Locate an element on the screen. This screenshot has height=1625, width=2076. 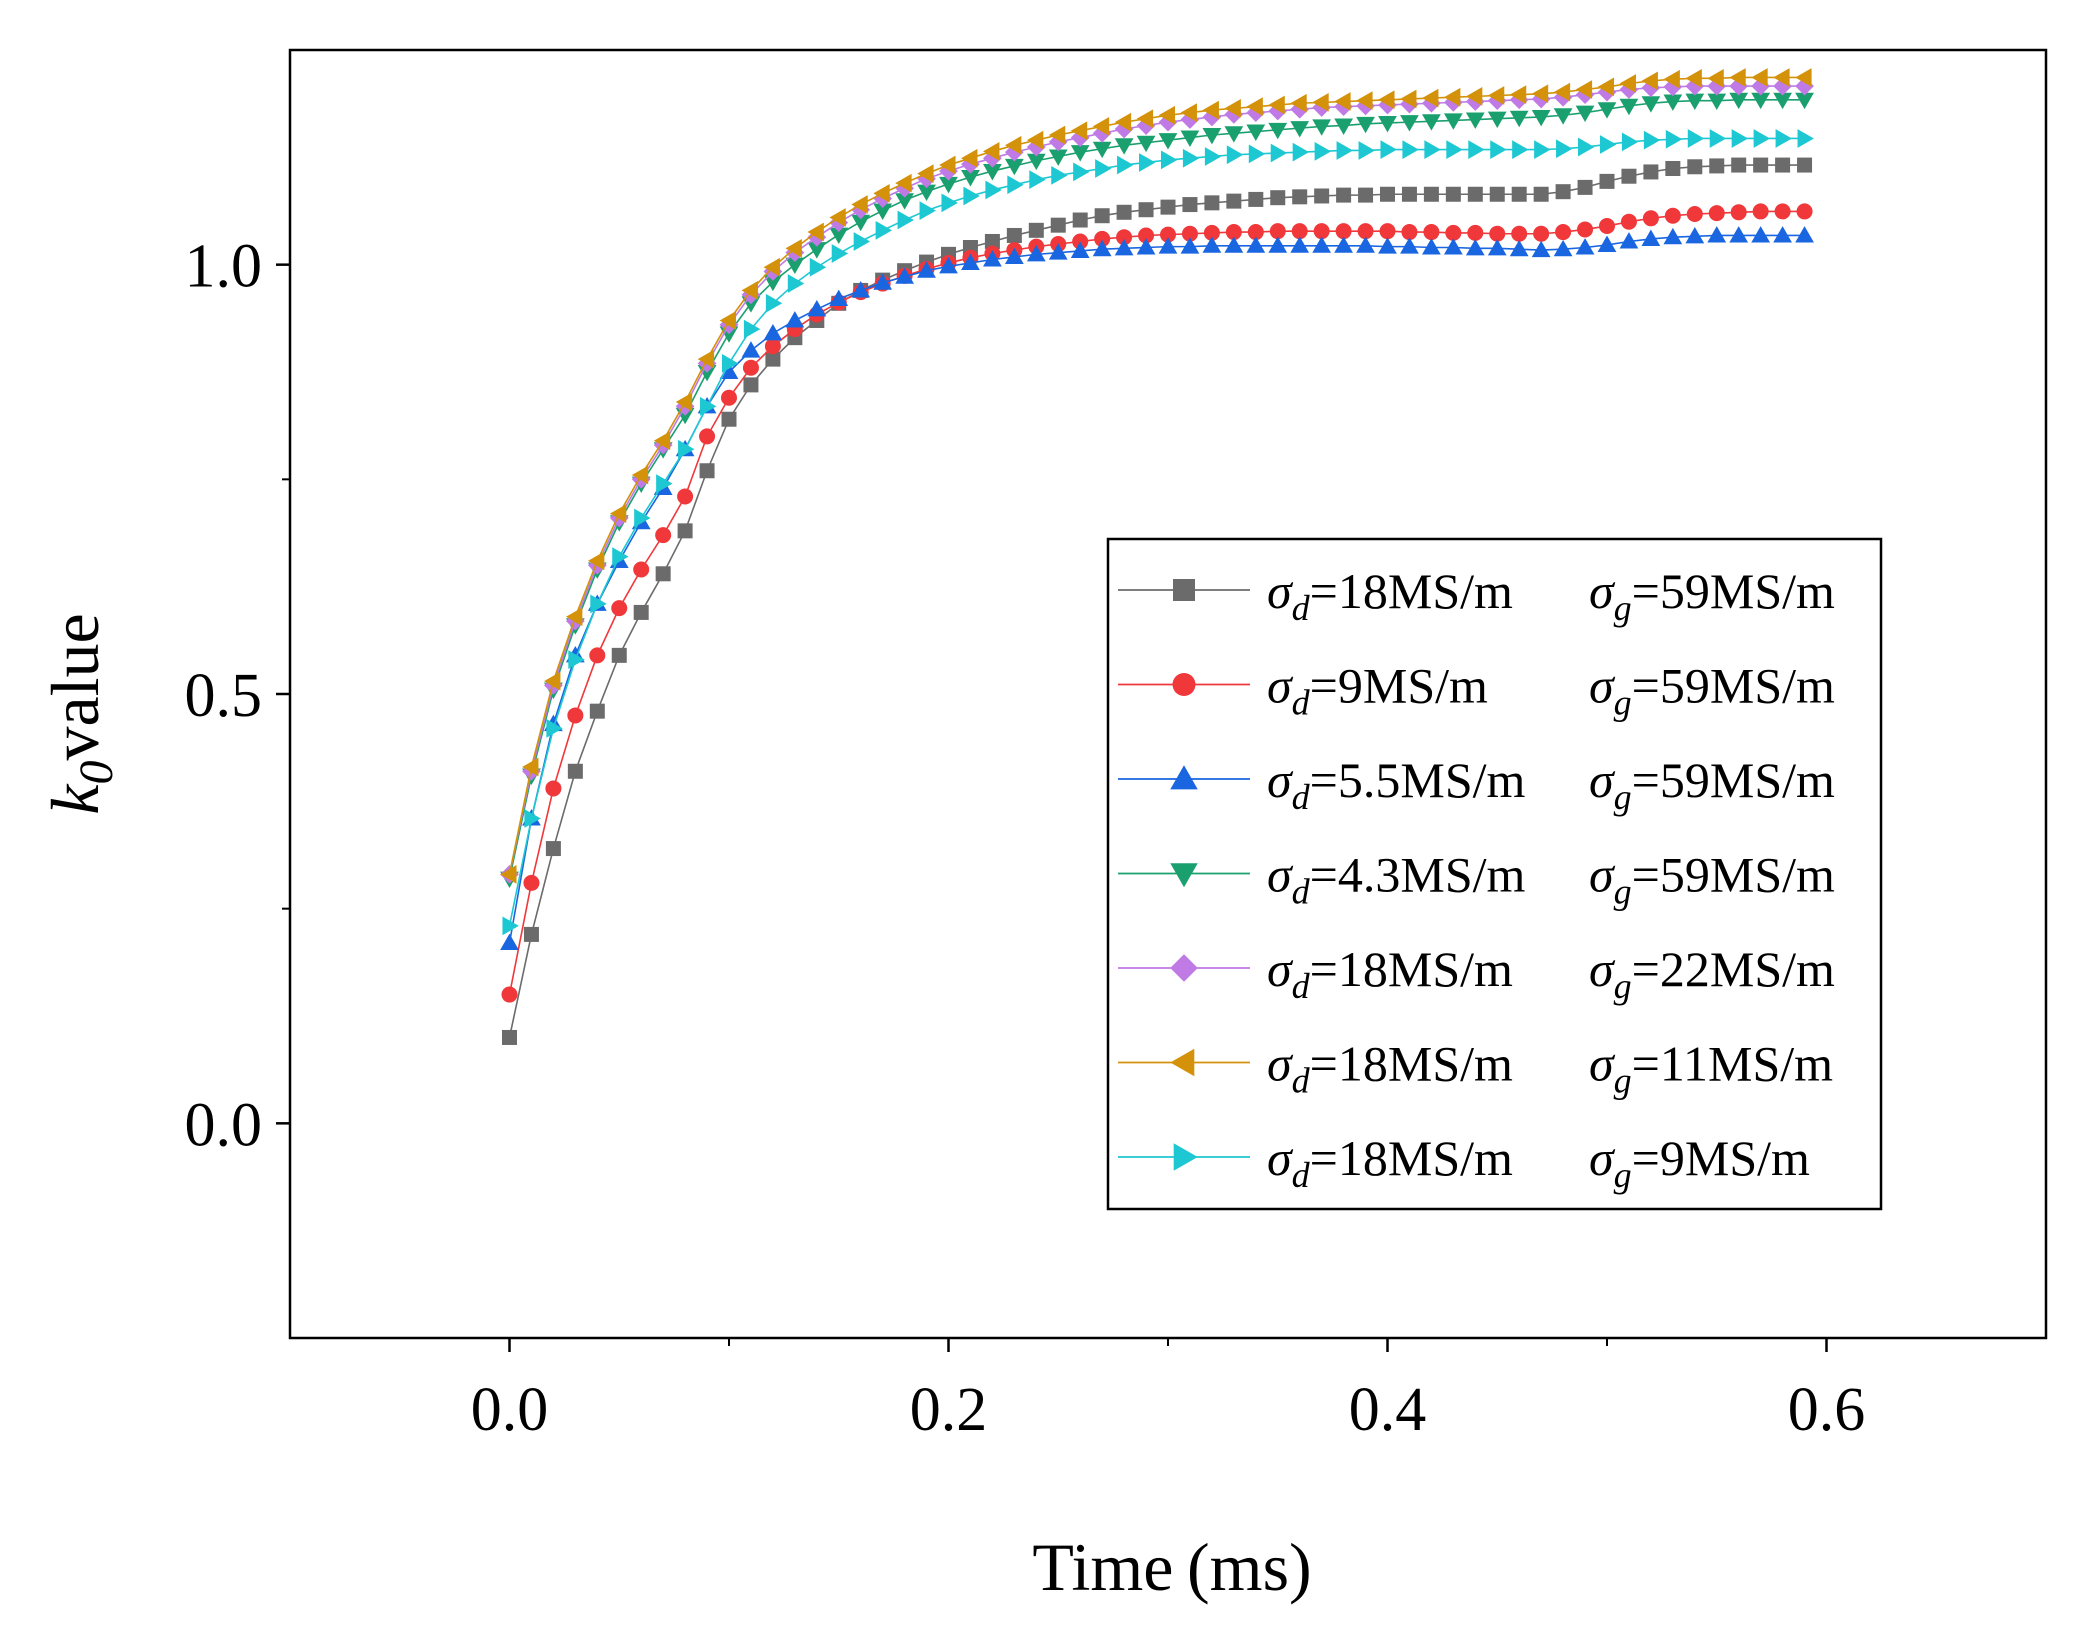
legend-label-g: σg=59MS/m is located at coordinates (1712, 595).